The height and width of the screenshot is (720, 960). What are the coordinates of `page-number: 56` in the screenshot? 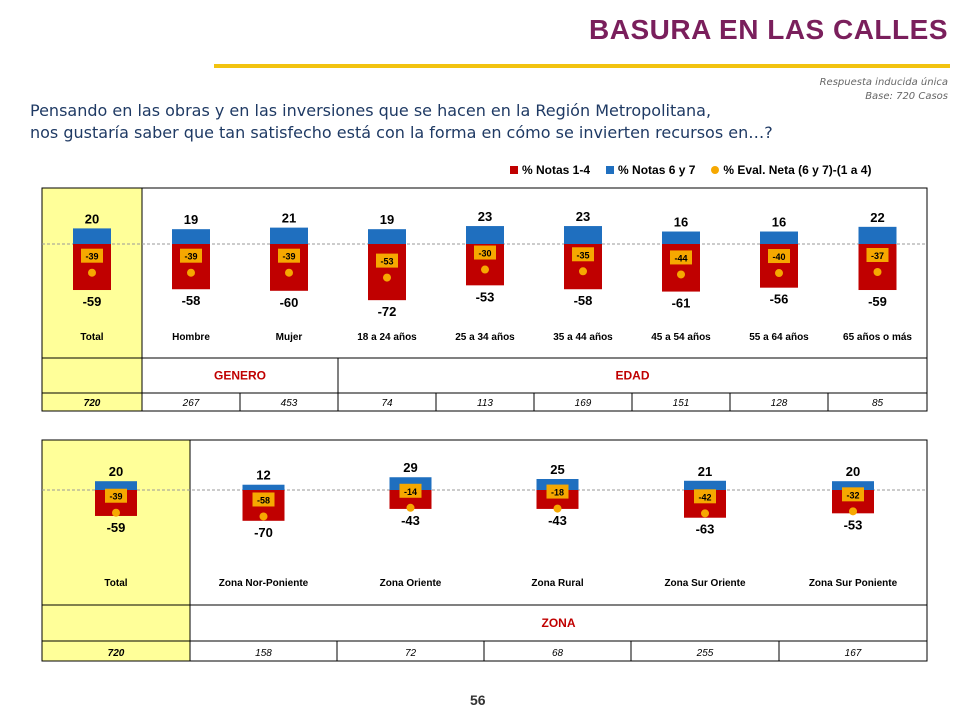 It's located at (478, 700).